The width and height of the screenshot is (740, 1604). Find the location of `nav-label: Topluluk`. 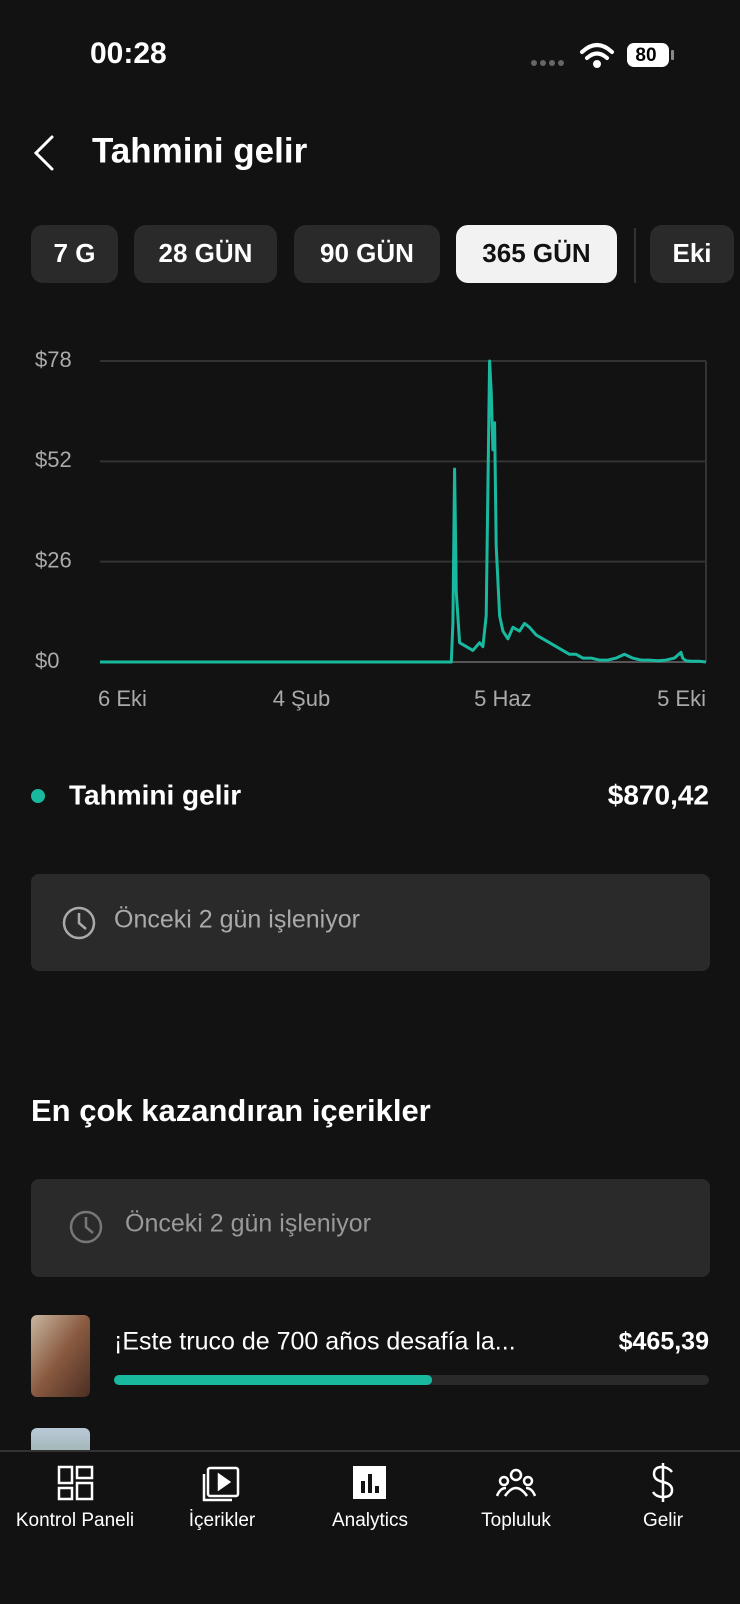

nav-label: Topluluk is located at coordinates (516, 1520).